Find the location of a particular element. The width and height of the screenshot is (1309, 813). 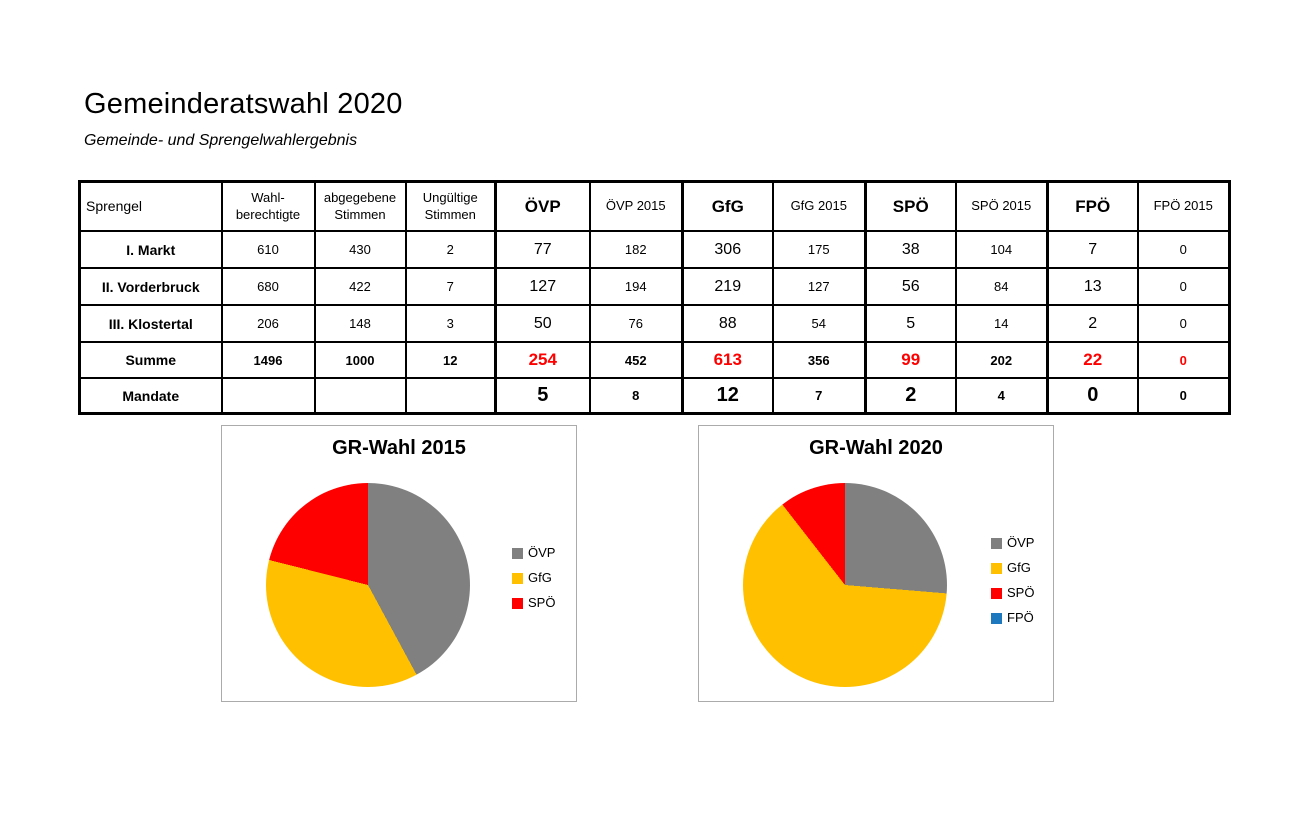

table-cell: 202 is located at coordinates (1001, 360).